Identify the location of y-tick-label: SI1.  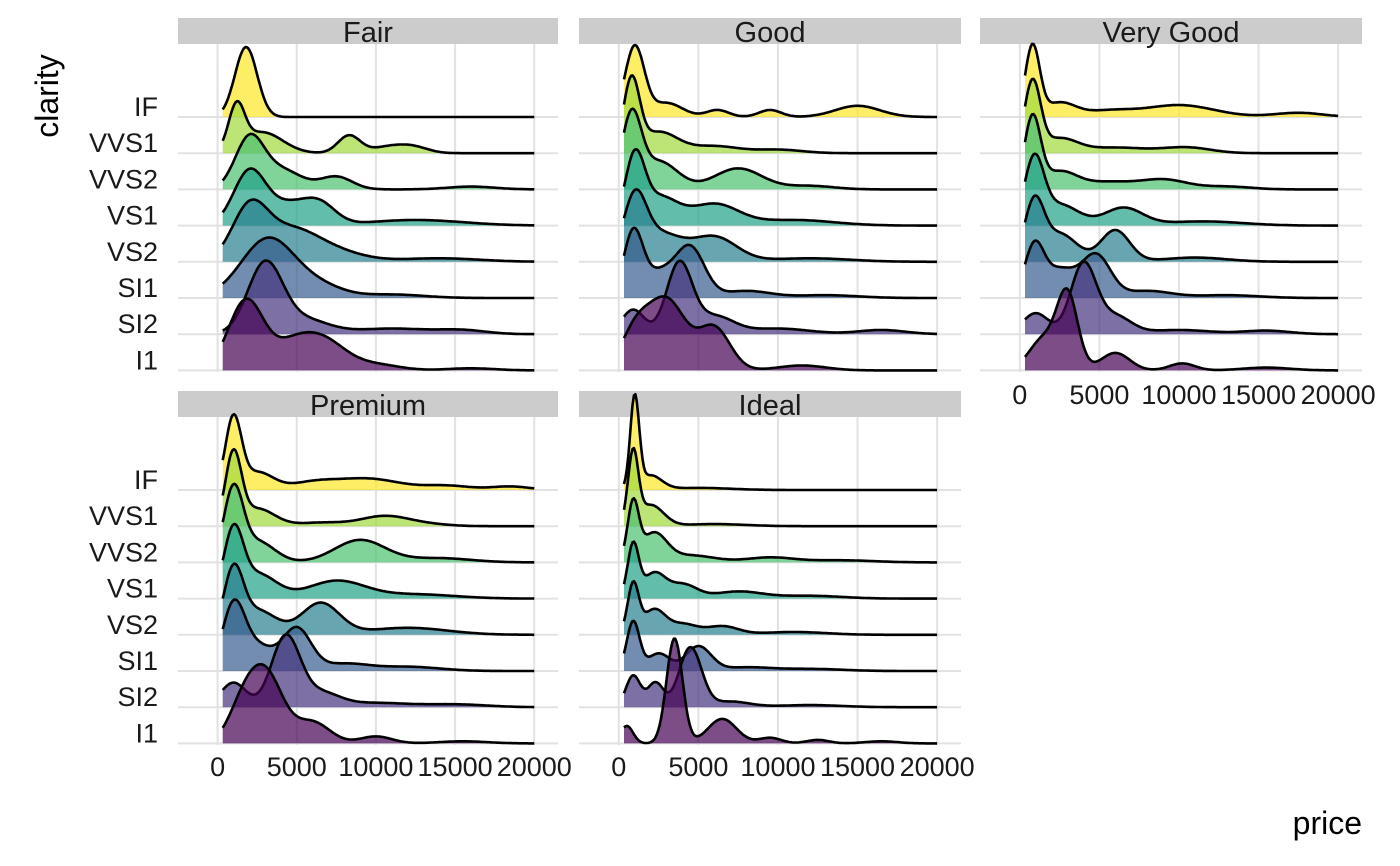
(137, 288).